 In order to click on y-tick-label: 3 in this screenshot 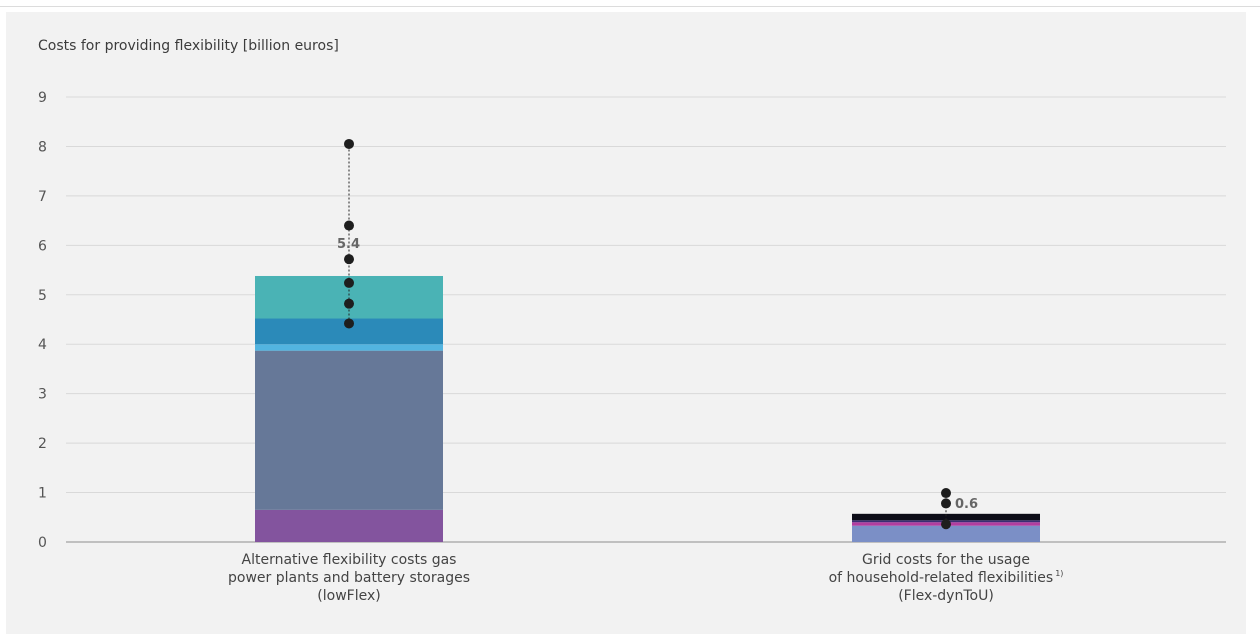, I will do `click(42, 395)`.